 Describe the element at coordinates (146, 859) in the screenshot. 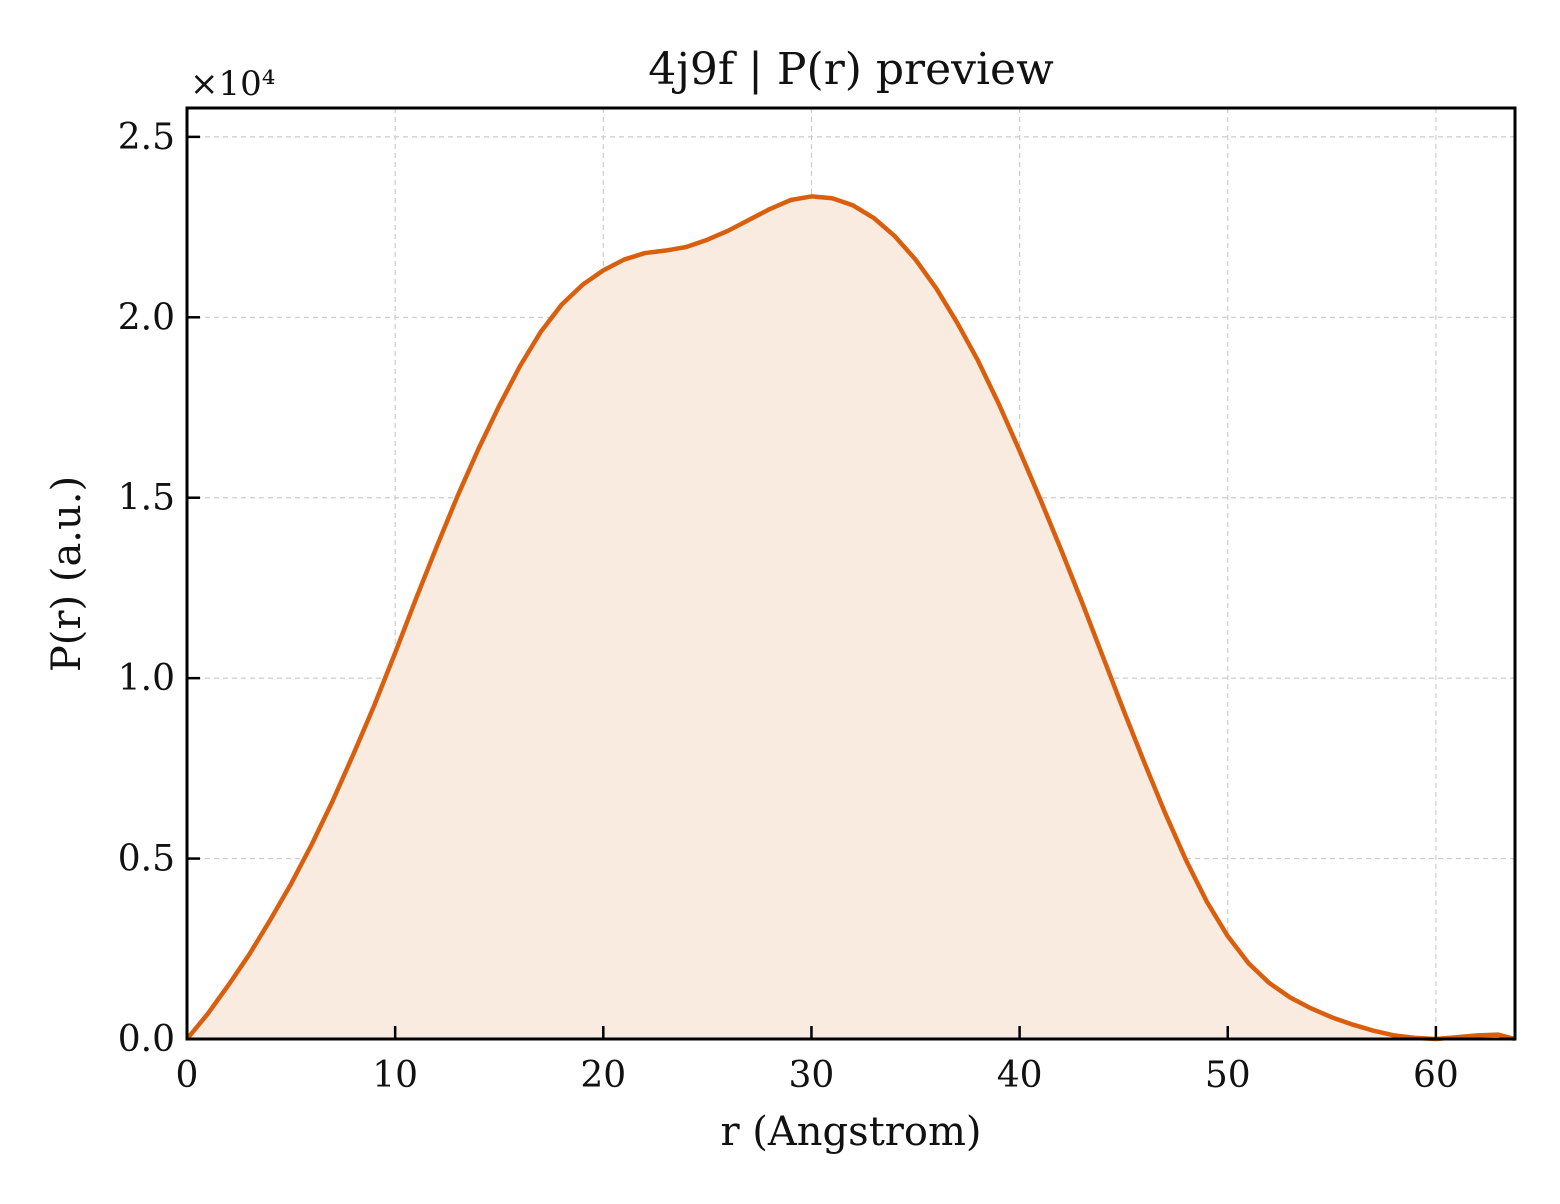

I see `y-tick-label: 0.5` at that location.